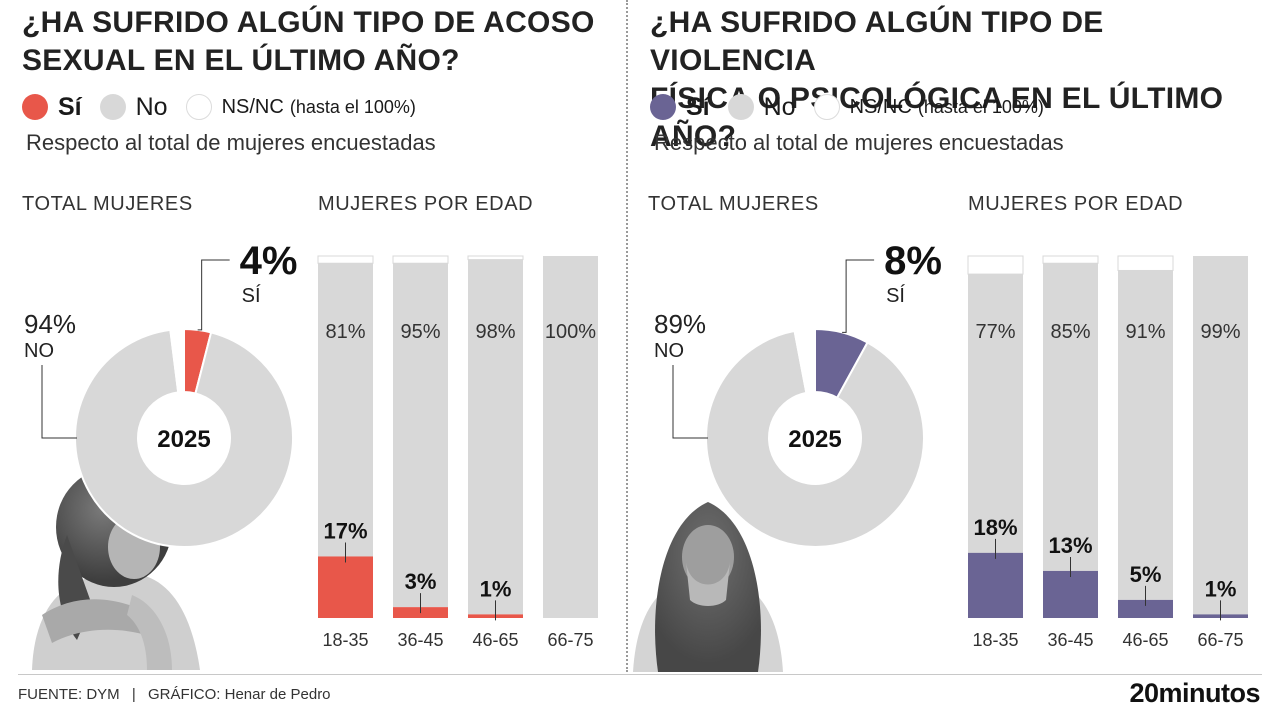  Describe the element at coordinates (345, 332) in the screenshot. I see `bar-no-label: 81%` at that location.